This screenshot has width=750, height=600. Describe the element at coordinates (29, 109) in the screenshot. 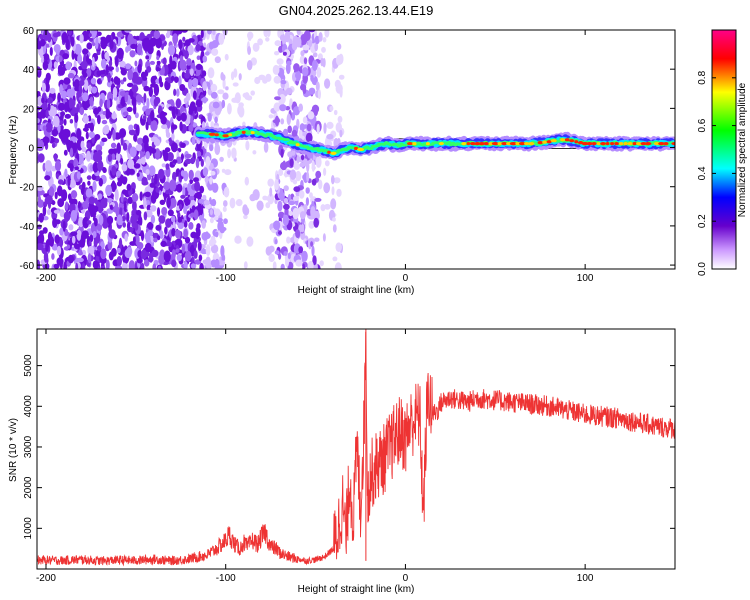

I see `y-tick-label: 20` at that location.